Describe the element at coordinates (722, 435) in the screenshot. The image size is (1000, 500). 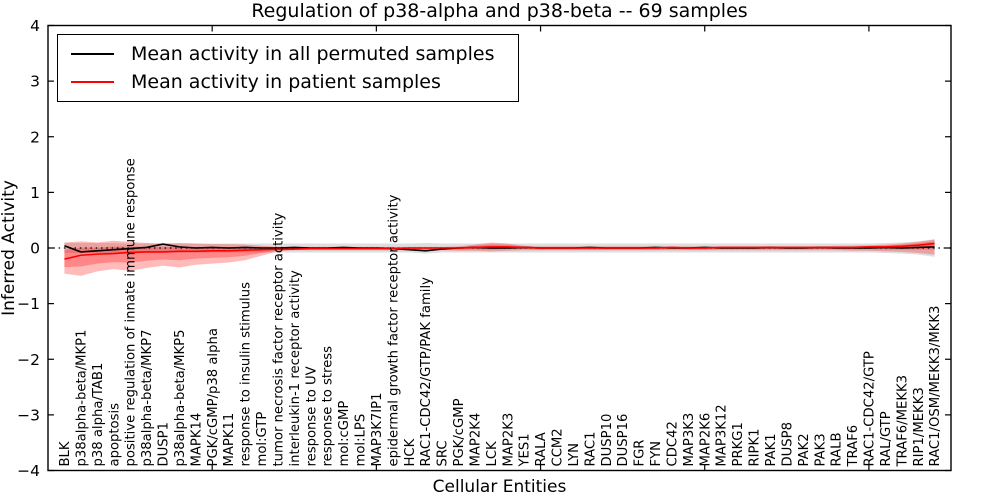
I see `entity-label: MAP3K12` at that location.